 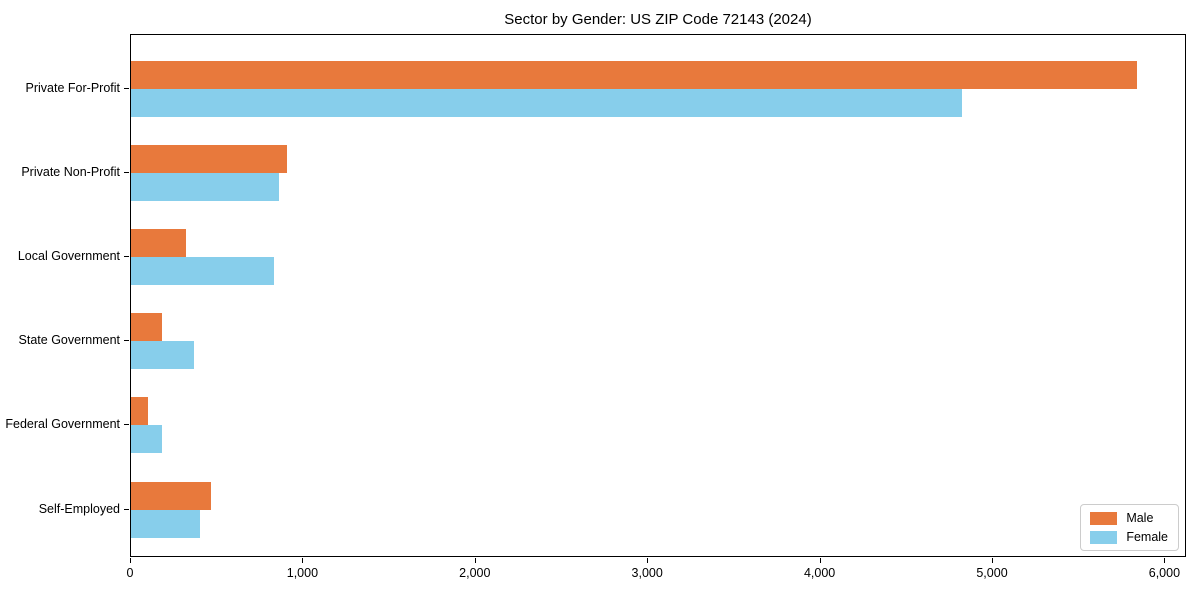 What do you see at coordinates (1147, 537) in the screenshot?
I see `legend-label-female: Female` at bounding box center [1147, 537].